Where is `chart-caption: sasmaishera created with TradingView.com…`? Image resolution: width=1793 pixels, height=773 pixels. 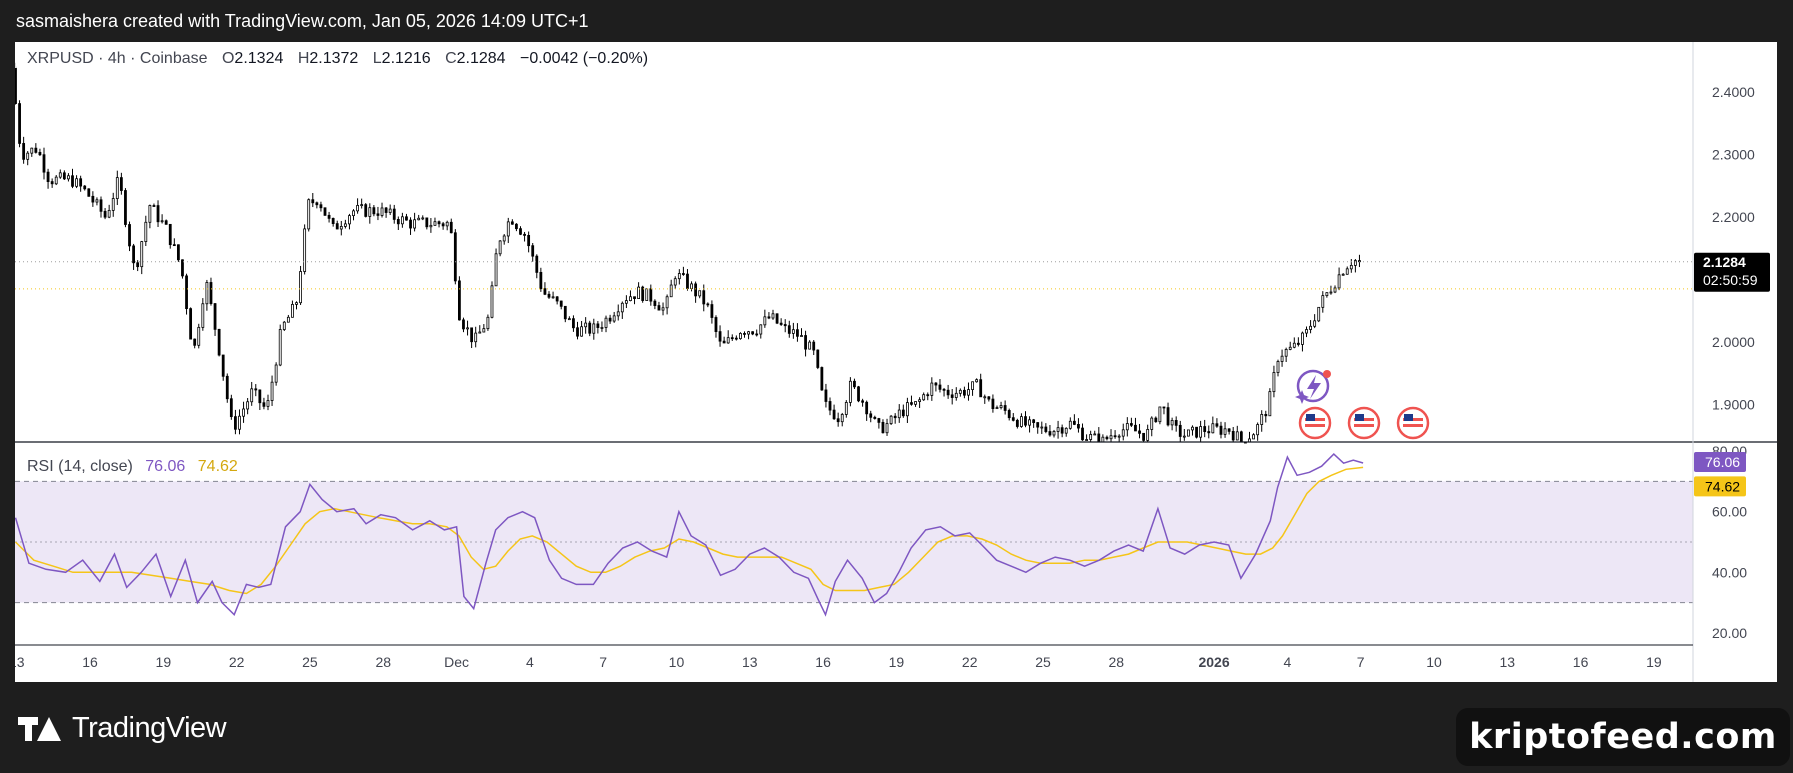
chart-caption: sasmaishera created with TradingView.com… is located at coordinates (302, 21).